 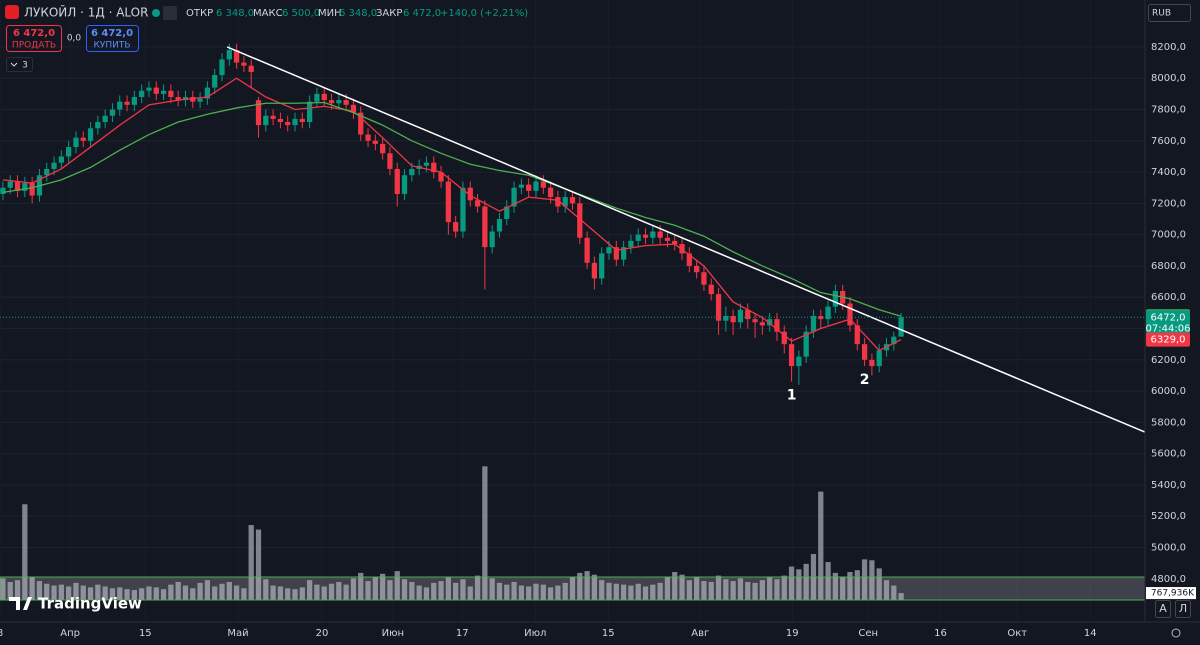 I want to click on volume-band, so click(x=573, y=588).